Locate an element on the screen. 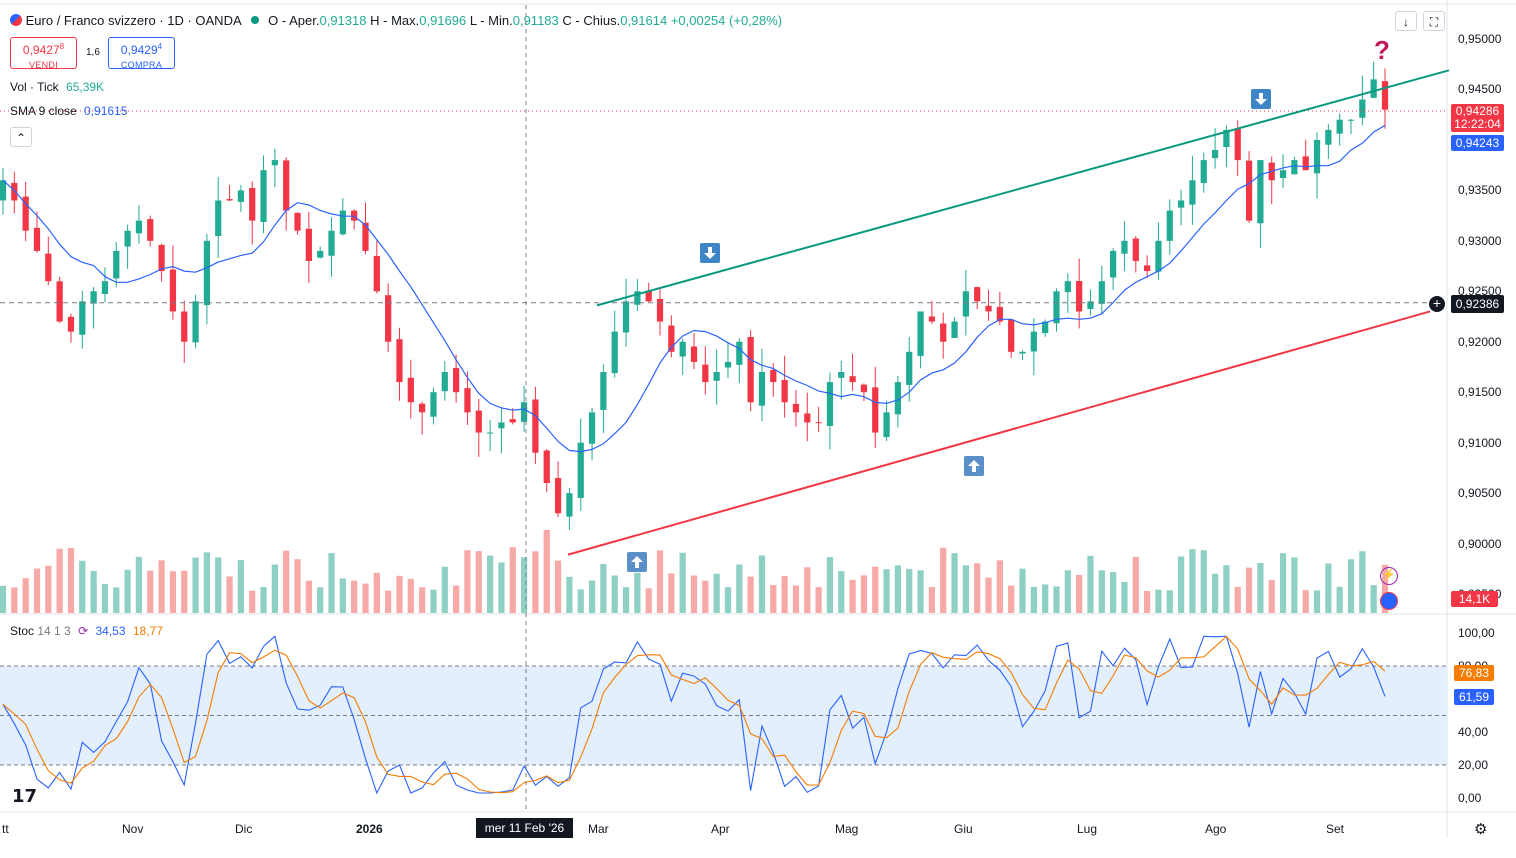 The width and height of the screenshot is (1516, 858). price-axis-tick: 0,94500 is located at coordinates (1480, 89).